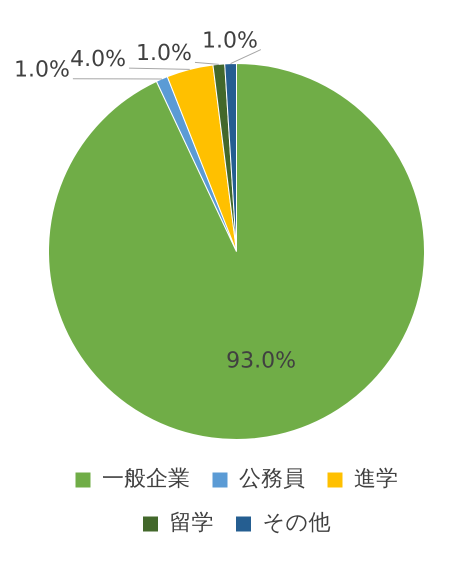  What do you see at coordinates (261, 361) in the screenshot?
I see `data-label: 93.0%` at bounding box center [261, 361].